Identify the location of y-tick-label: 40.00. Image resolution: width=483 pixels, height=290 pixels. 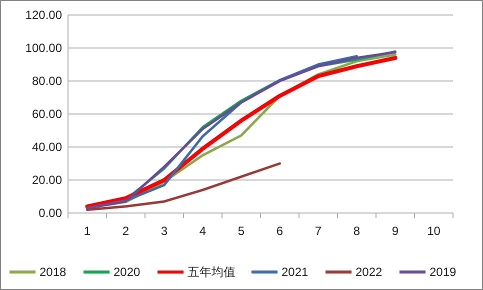
(47, 147).